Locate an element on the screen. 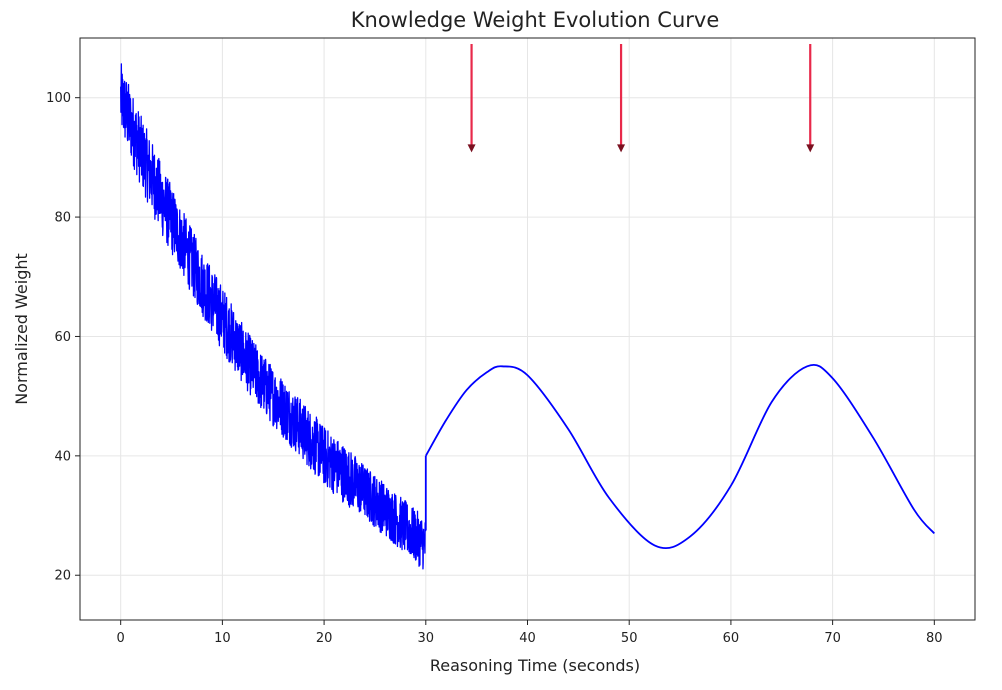 Image resolution: width=1002 pixels, height=690 pixels. x-tick-label: 30 is located at coordinates (426, 638).